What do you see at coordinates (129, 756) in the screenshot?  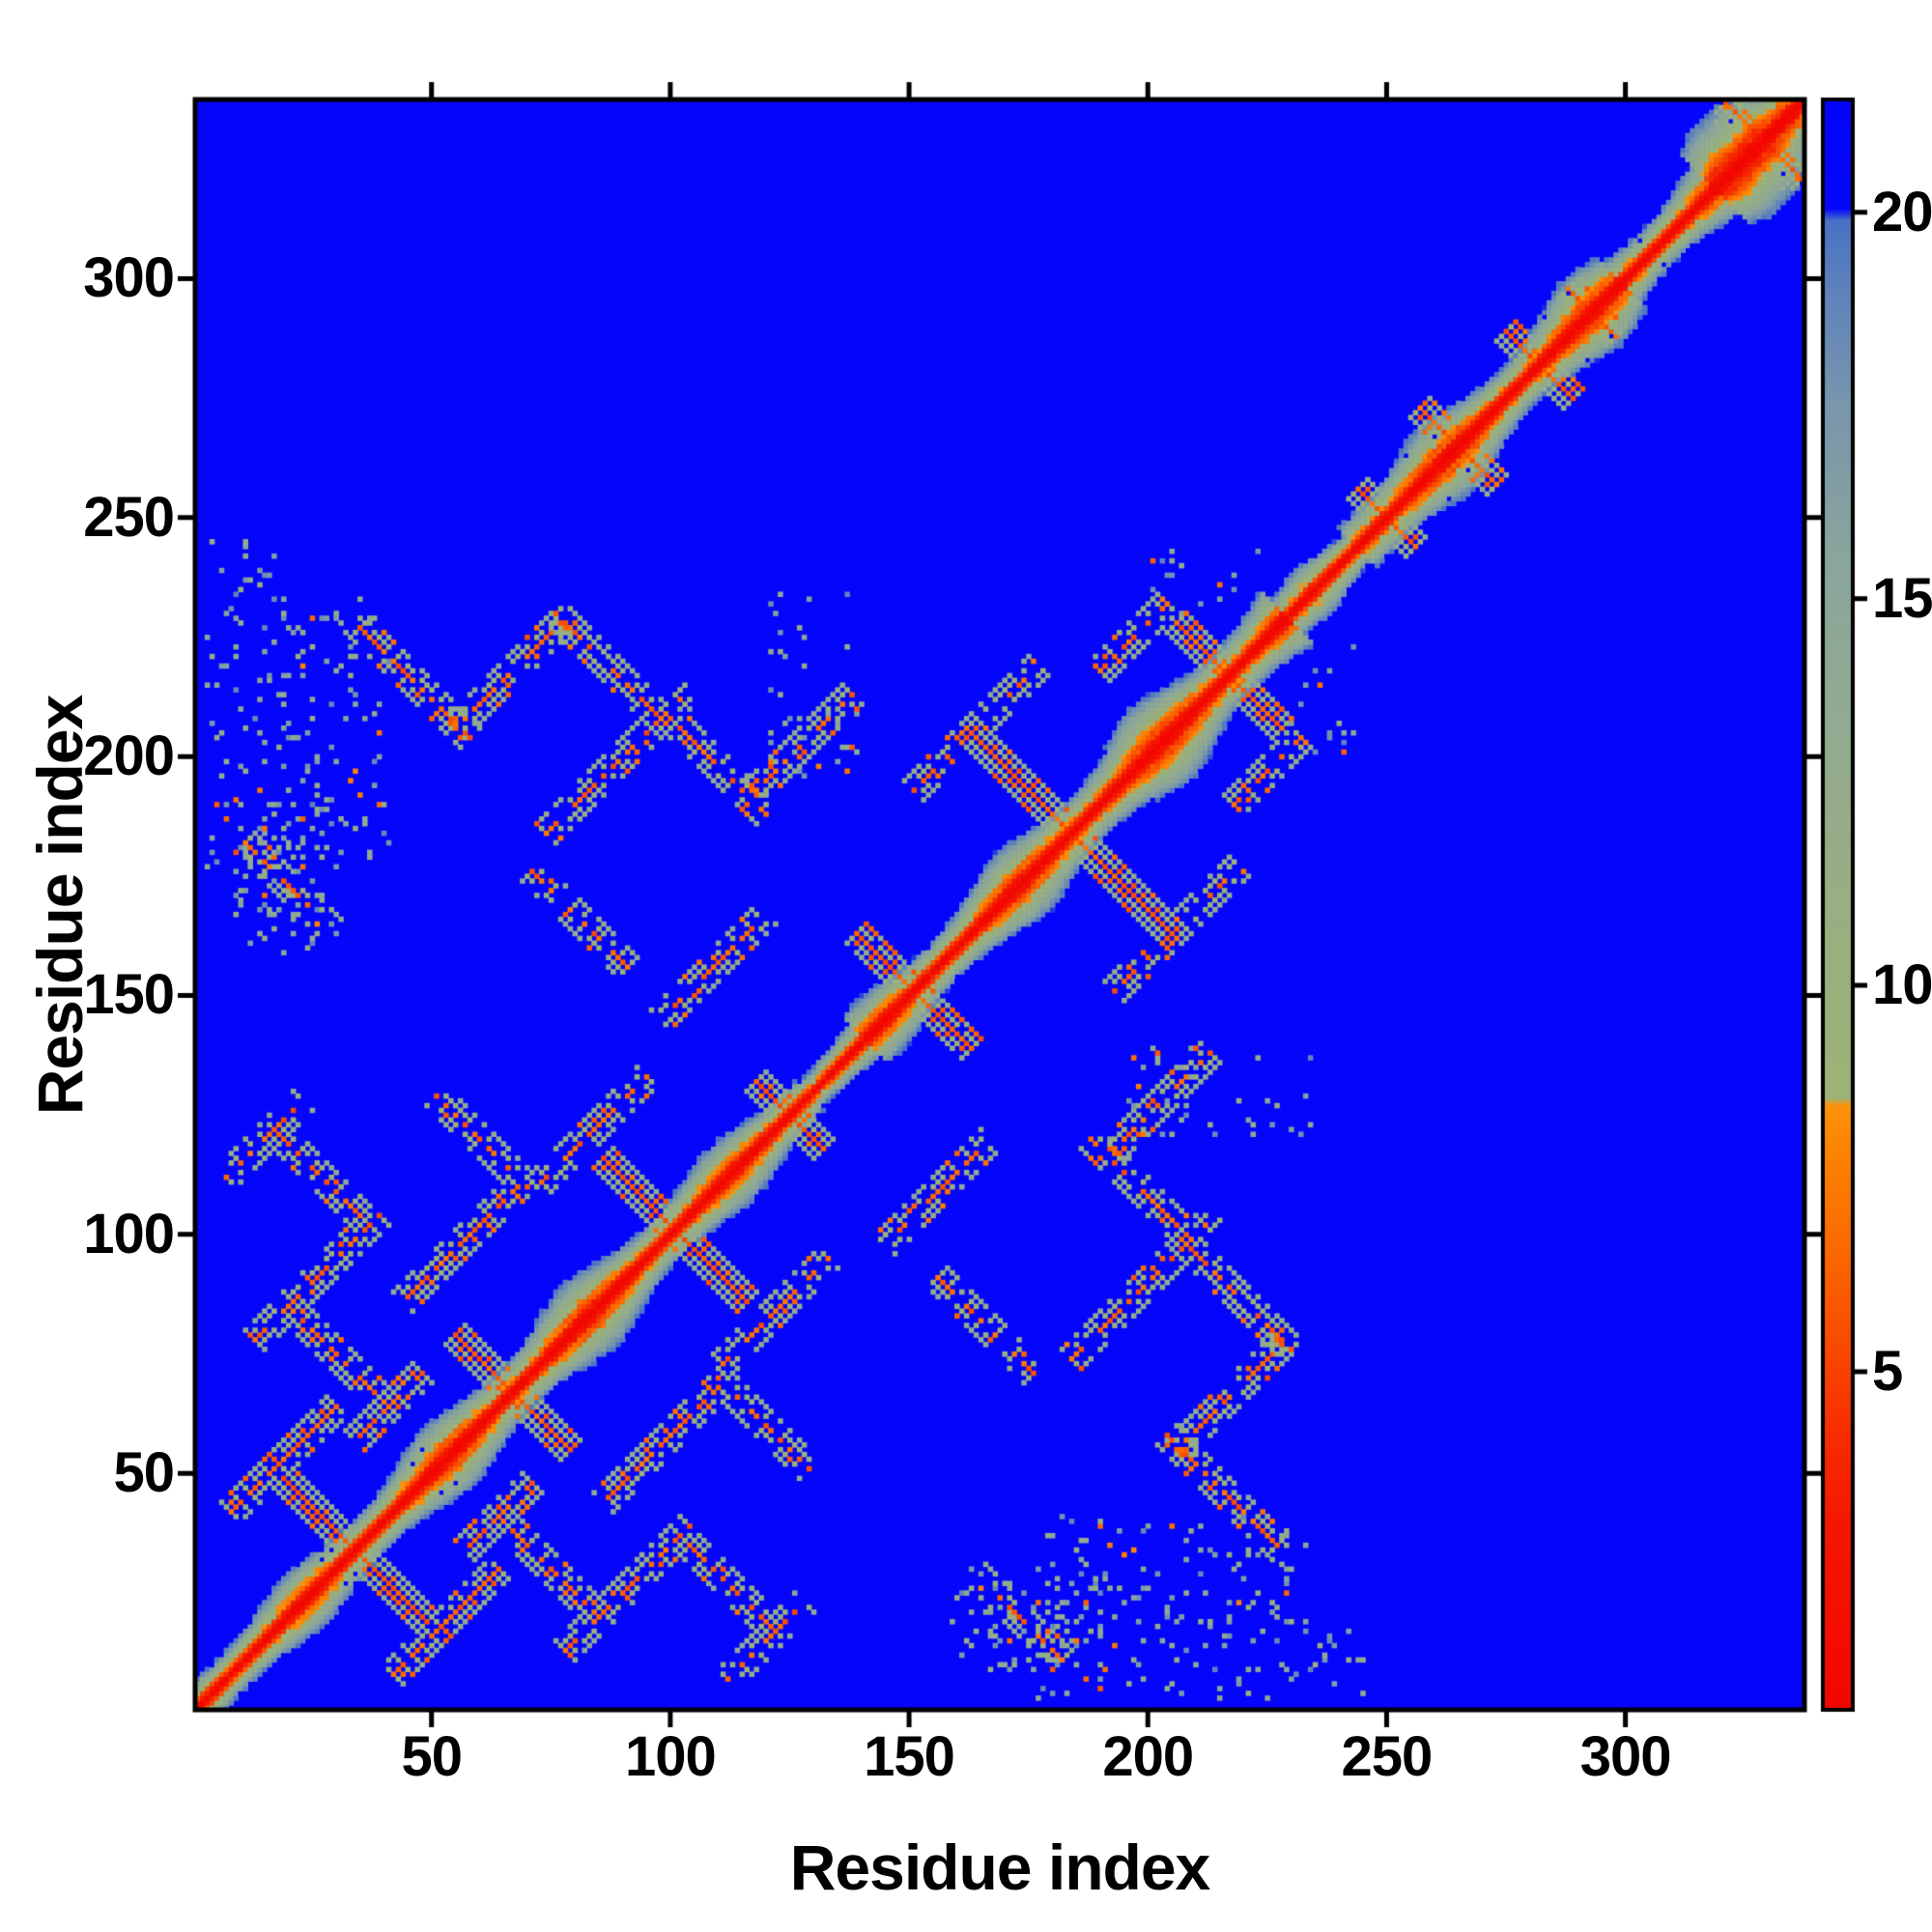 I see `y-tick-label: 200` at bounding box center [129, 756].